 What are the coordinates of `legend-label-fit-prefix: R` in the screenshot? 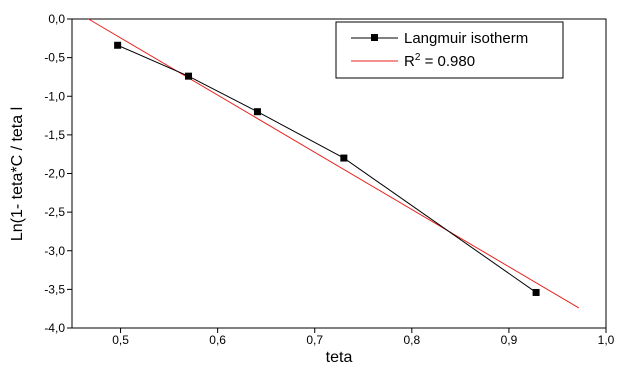 It's located at (409, 61).